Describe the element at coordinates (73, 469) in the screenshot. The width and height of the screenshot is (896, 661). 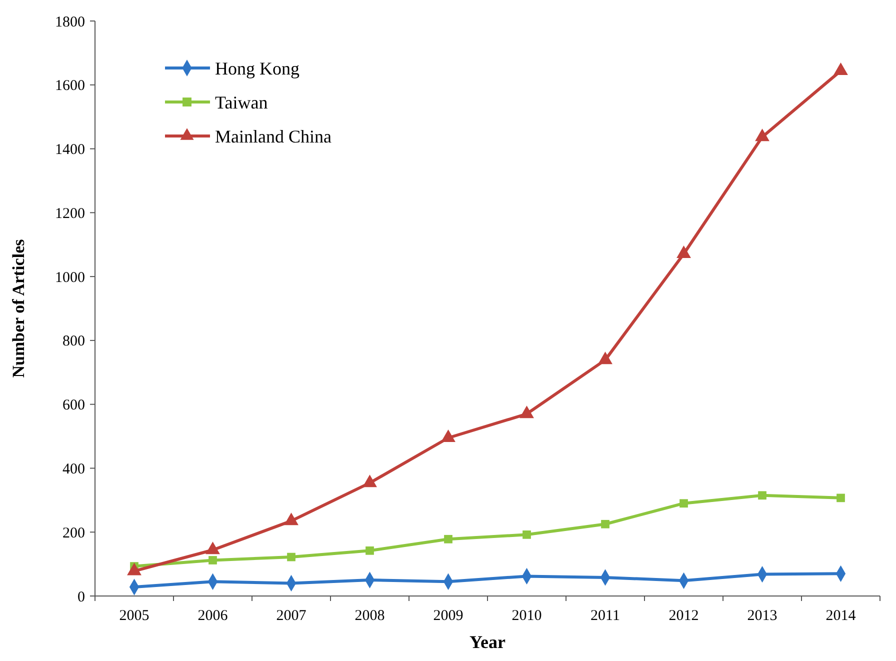
I see `y-tick-label: 400` at that location.